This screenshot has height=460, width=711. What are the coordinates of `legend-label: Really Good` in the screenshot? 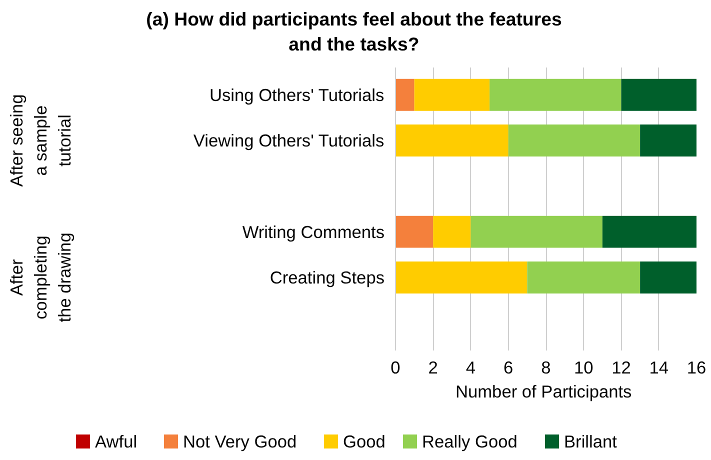 It's located at (470, 442).